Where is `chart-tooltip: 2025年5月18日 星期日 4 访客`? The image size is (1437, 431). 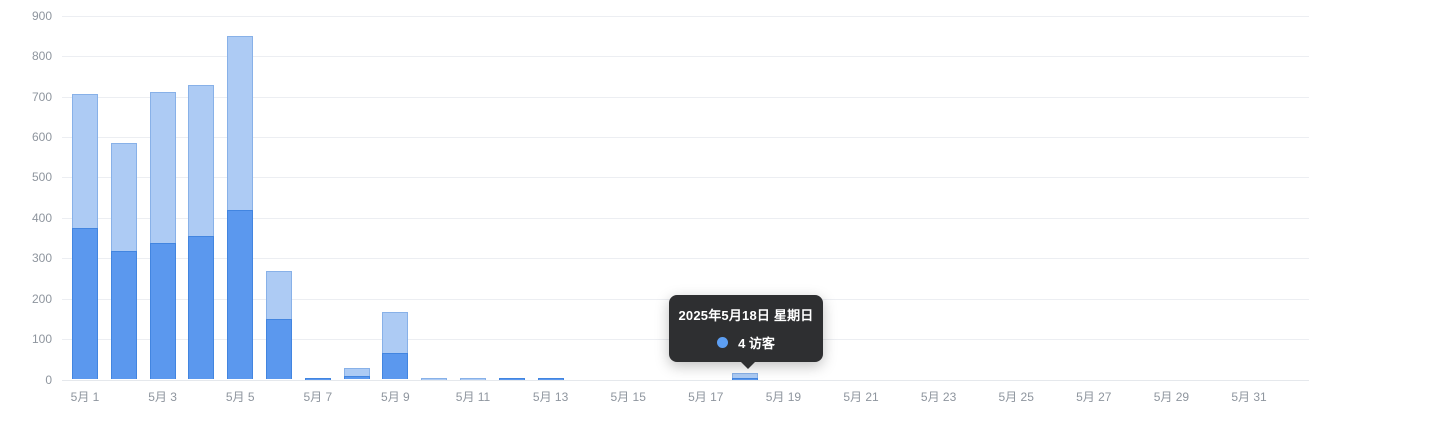
chart-tooltip: 2025年5月18日 星期日 4 访客 is located at coordinates (746, 332).